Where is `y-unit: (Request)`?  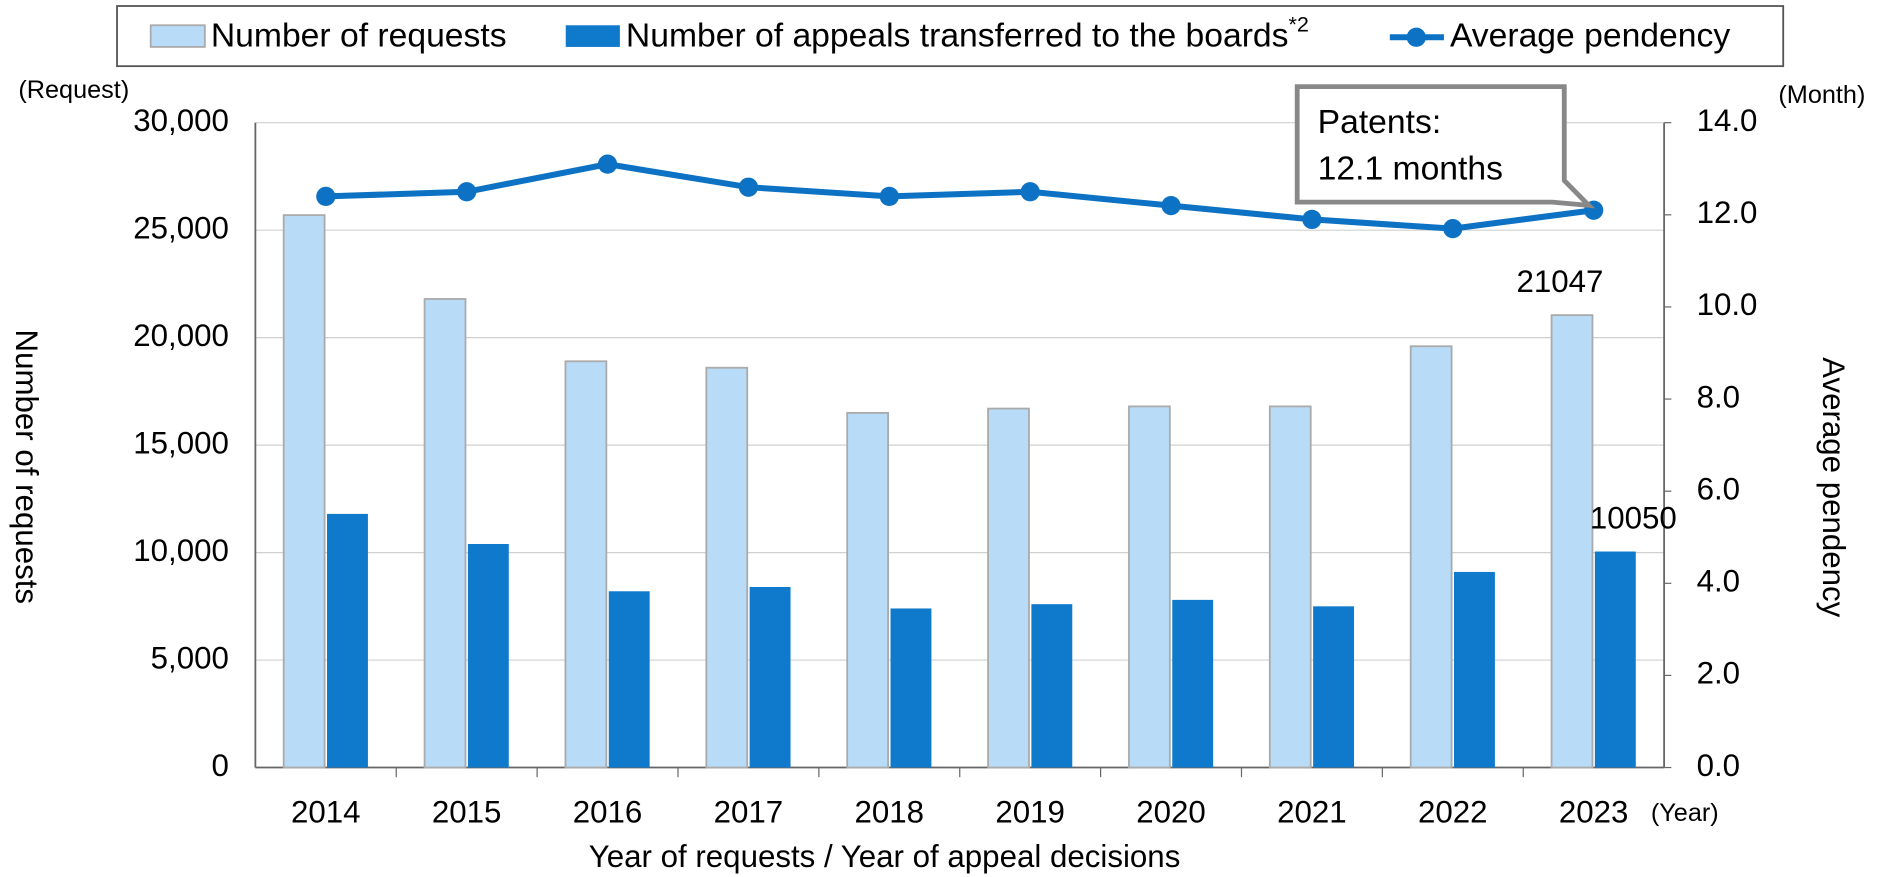 y-unit: (Request) is located at coordinates (73, 90).